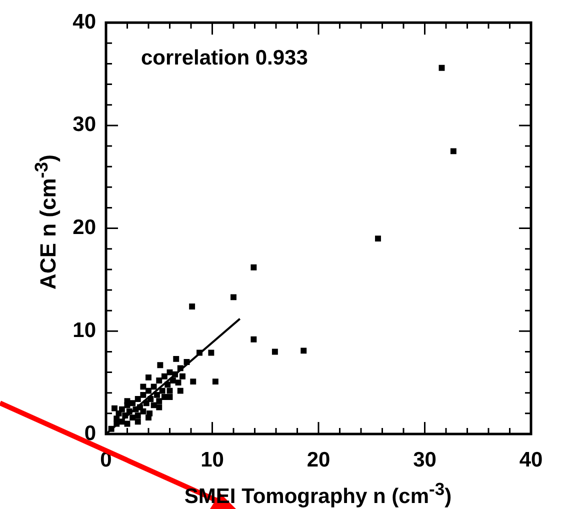 This screenshot has width=565, height=509. Describe the element at coordinates (84, 330) in the screenshot. I see `y-tick-label: 10` at that location.